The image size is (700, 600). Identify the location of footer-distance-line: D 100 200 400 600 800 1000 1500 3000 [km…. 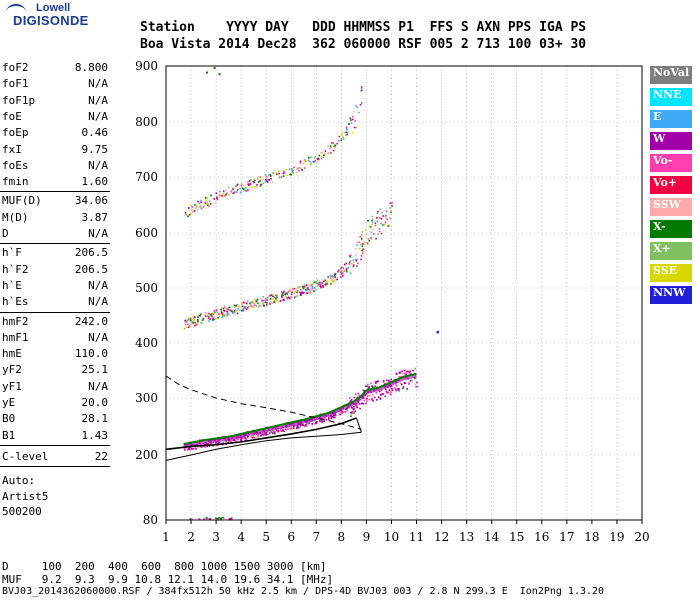
(164, 566).